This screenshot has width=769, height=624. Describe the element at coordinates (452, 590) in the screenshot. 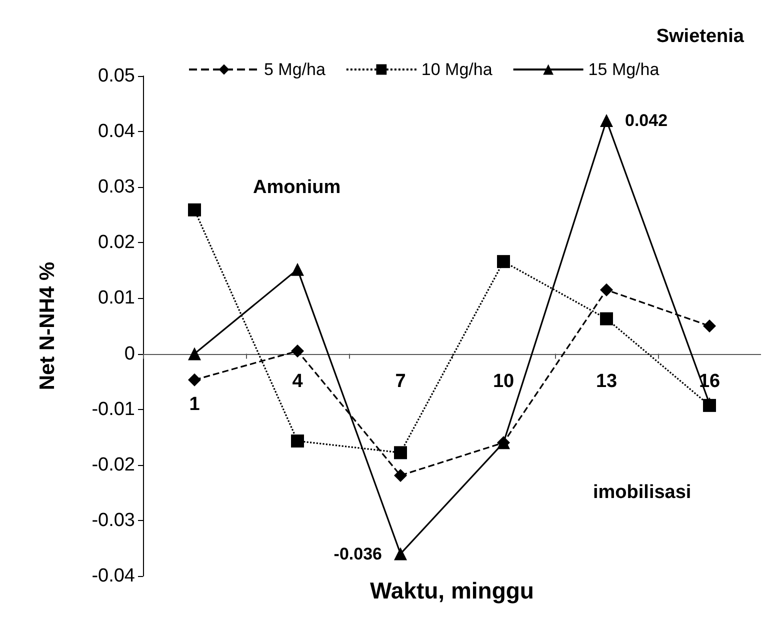

I see `x-axis-title: Waktu, minggu` at that location.